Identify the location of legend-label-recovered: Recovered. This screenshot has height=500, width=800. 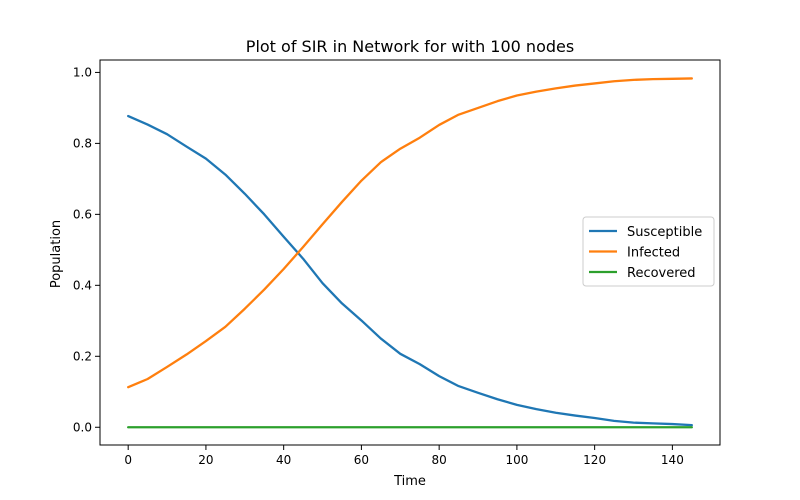
(661, 273).